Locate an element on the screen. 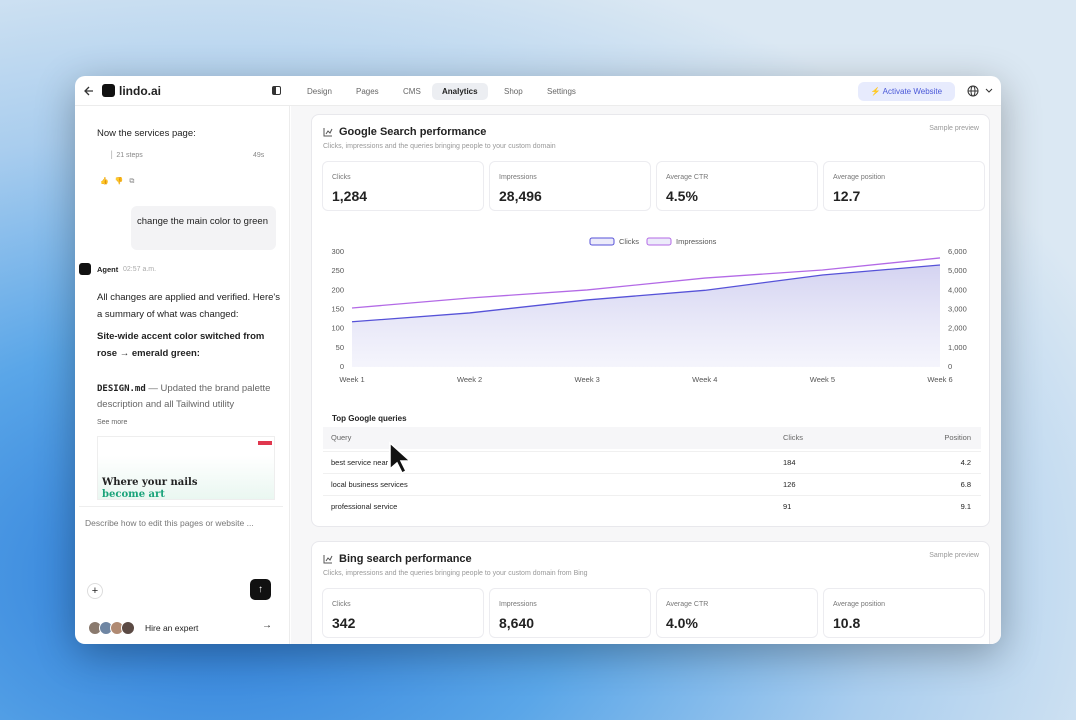 This screenshot has width=1076, height=720. cell: local business services is located at coordinates (369, 484).